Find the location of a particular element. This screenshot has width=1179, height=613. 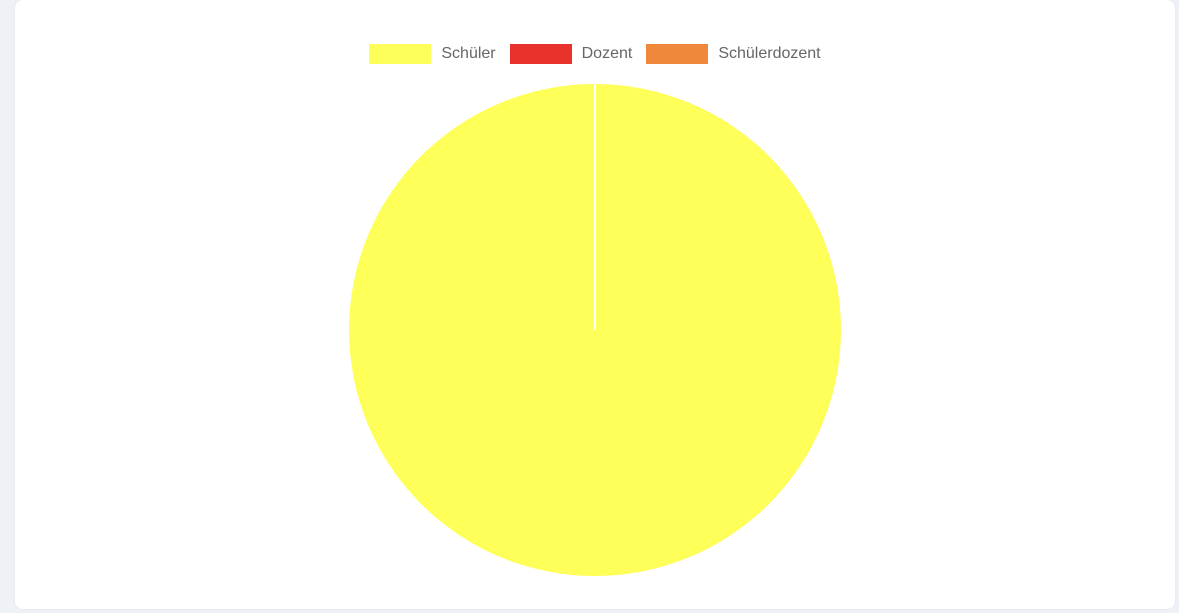

legend-swatch-dozent is located at coordinates (540, 54).